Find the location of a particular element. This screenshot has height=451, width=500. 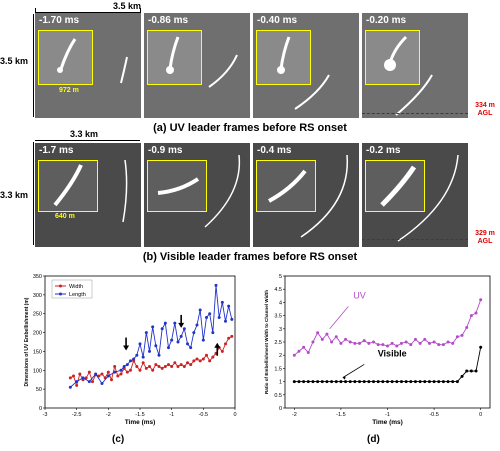

y-tick-label: 3 is located at coordinates (280, 330).